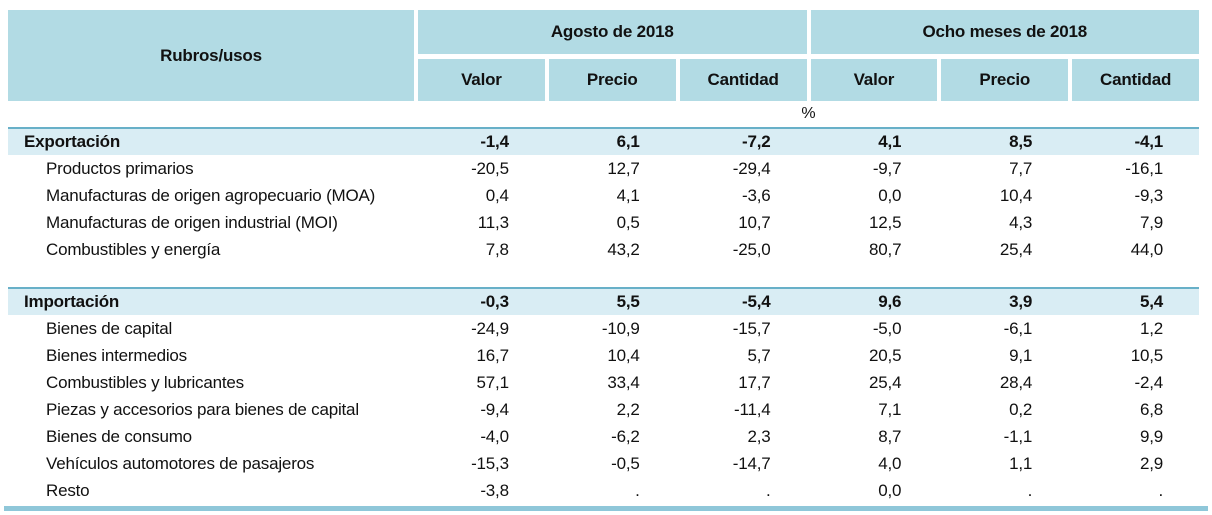  I want to click on value-cell: -24,9, so click(490, 328).